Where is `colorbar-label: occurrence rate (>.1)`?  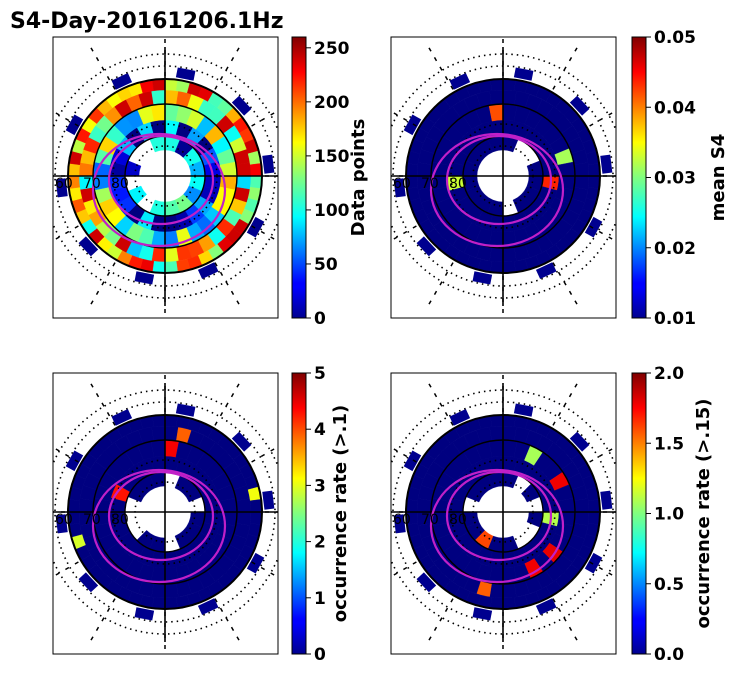 colorbar-label: occurrence rate (>.1) is located at coordinates (340, 513).